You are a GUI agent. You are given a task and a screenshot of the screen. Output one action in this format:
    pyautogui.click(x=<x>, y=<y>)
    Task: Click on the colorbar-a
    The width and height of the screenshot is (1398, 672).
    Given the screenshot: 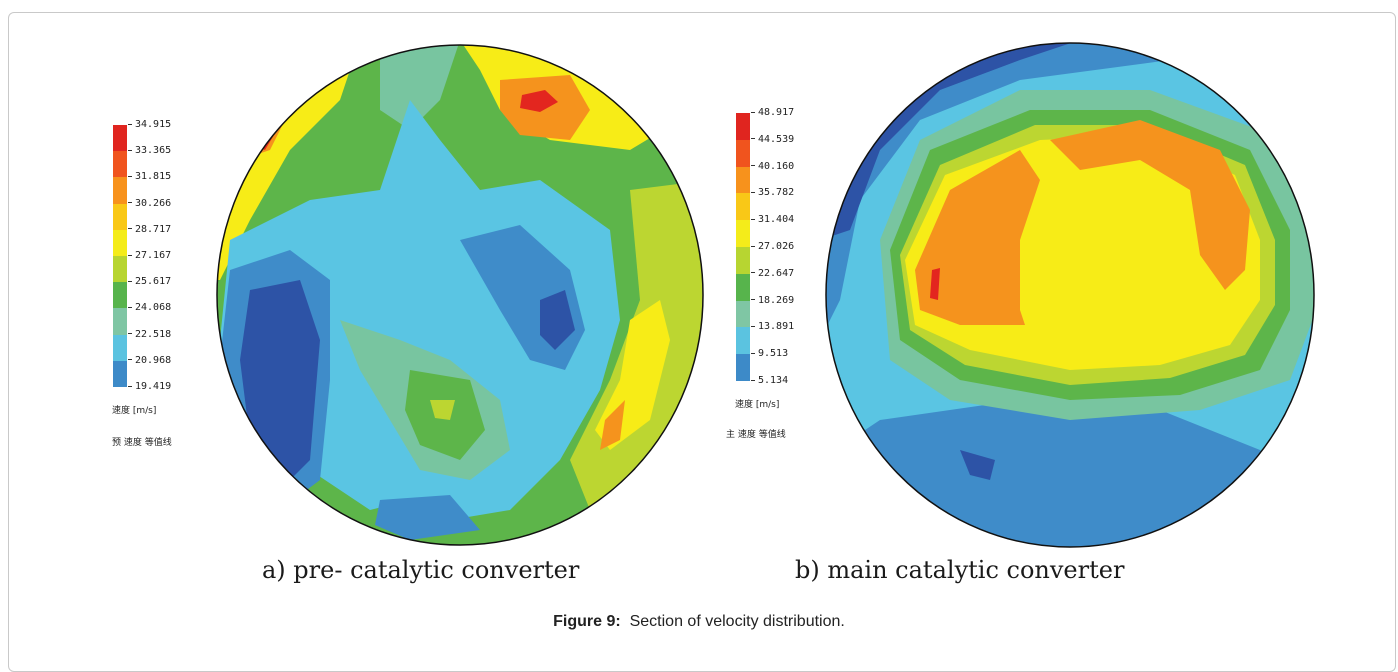 What is the action you would take?
    pyautogui.click(x=120, y=261)
    